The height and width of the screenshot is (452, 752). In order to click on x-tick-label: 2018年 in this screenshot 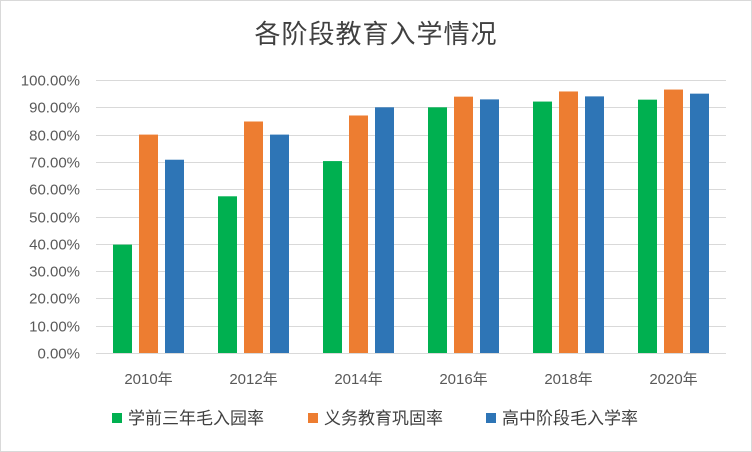, I will do `click(568, 379)`.